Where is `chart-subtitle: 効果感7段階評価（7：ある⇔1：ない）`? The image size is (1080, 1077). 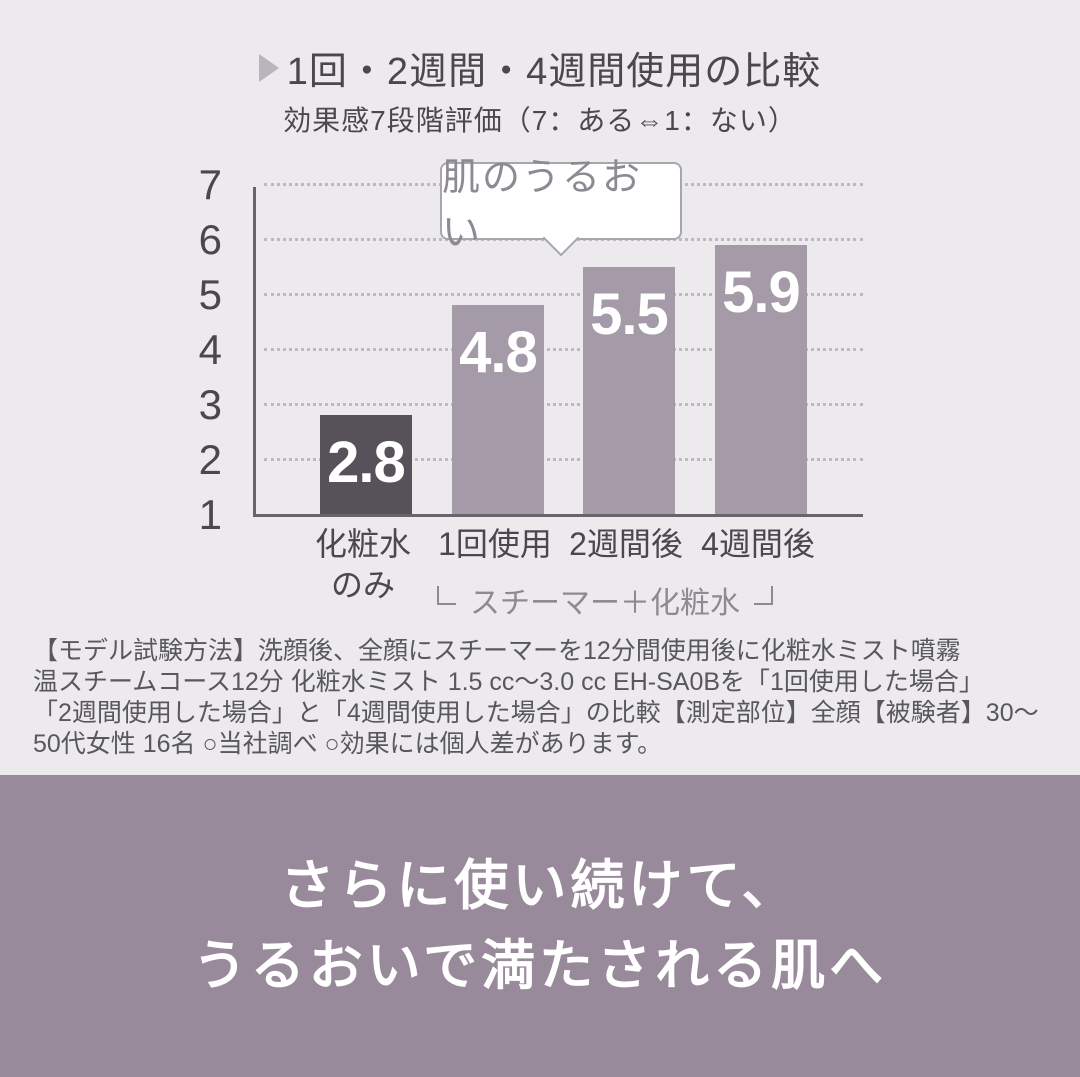
chart-subtitle: 効果感7段階評価（7：ある⇔1：ない） is located at coordinates (540, 120).